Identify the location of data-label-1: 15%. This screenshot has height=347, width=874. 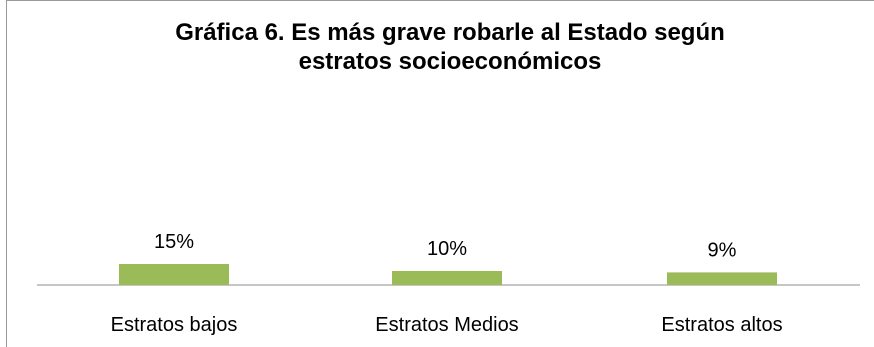
(174, 242).